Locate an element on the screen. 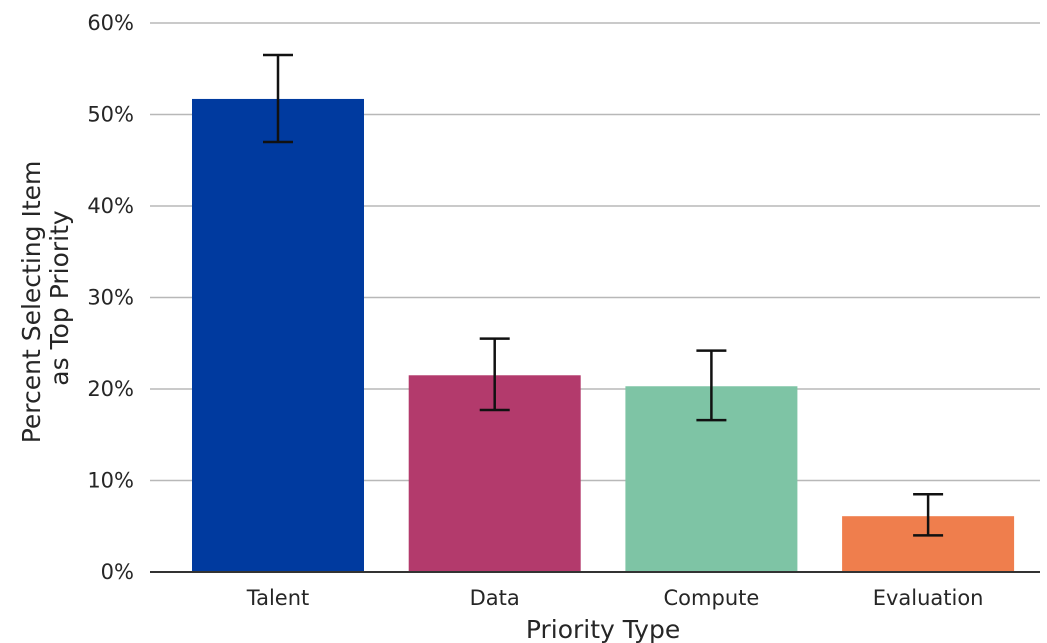 Image resolution: width=1047 pixels, height=643 pixels. error-bar-talent is located at coordinates (278, 98).